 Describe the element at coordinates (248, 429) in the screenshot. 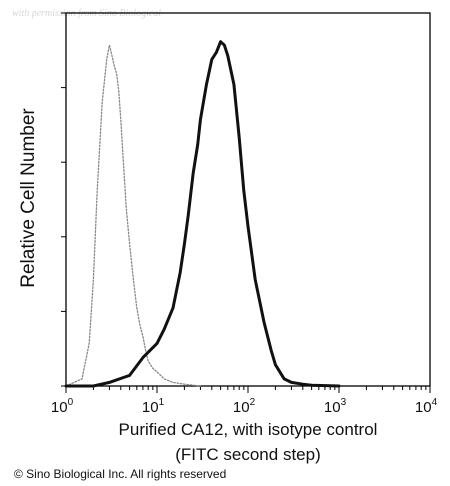

I see `x-axis-label-line-1: Purified CA12, with isotype control` at that location.